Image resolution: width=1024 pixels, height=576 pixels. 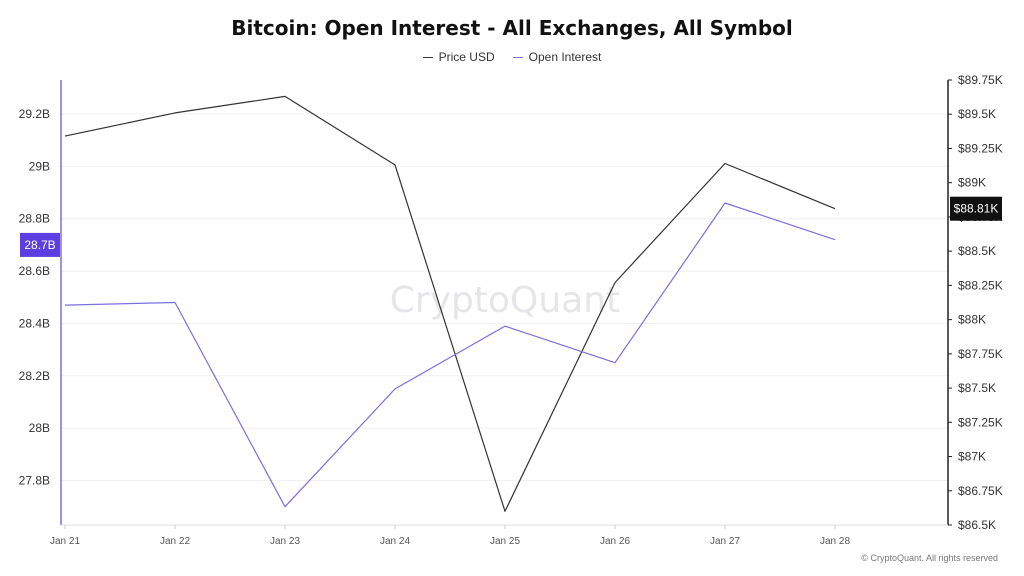 What do you see at coordinates (34, 271) in the screenshot?
I see `left-tick-label: 28.6B` at bounding box center [34, 271].